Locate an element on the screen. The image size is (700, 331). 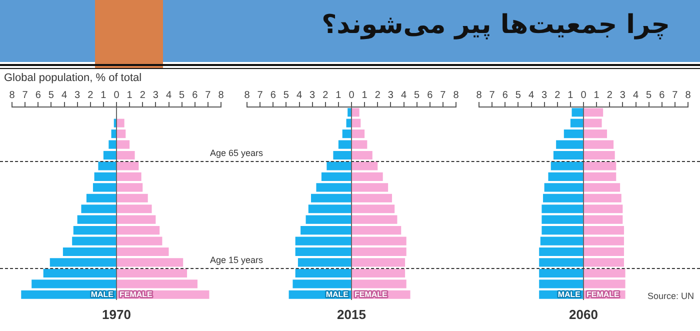
x-axis-title: 2060 is located at coordinates (583, 314).